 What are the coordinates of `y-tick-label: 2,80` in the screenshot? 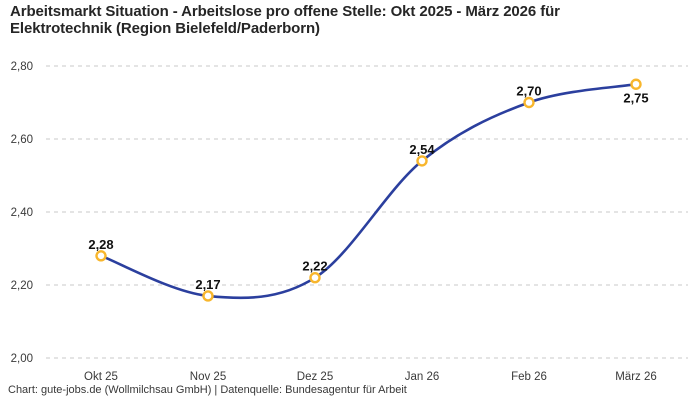 It's located at (22, 67).